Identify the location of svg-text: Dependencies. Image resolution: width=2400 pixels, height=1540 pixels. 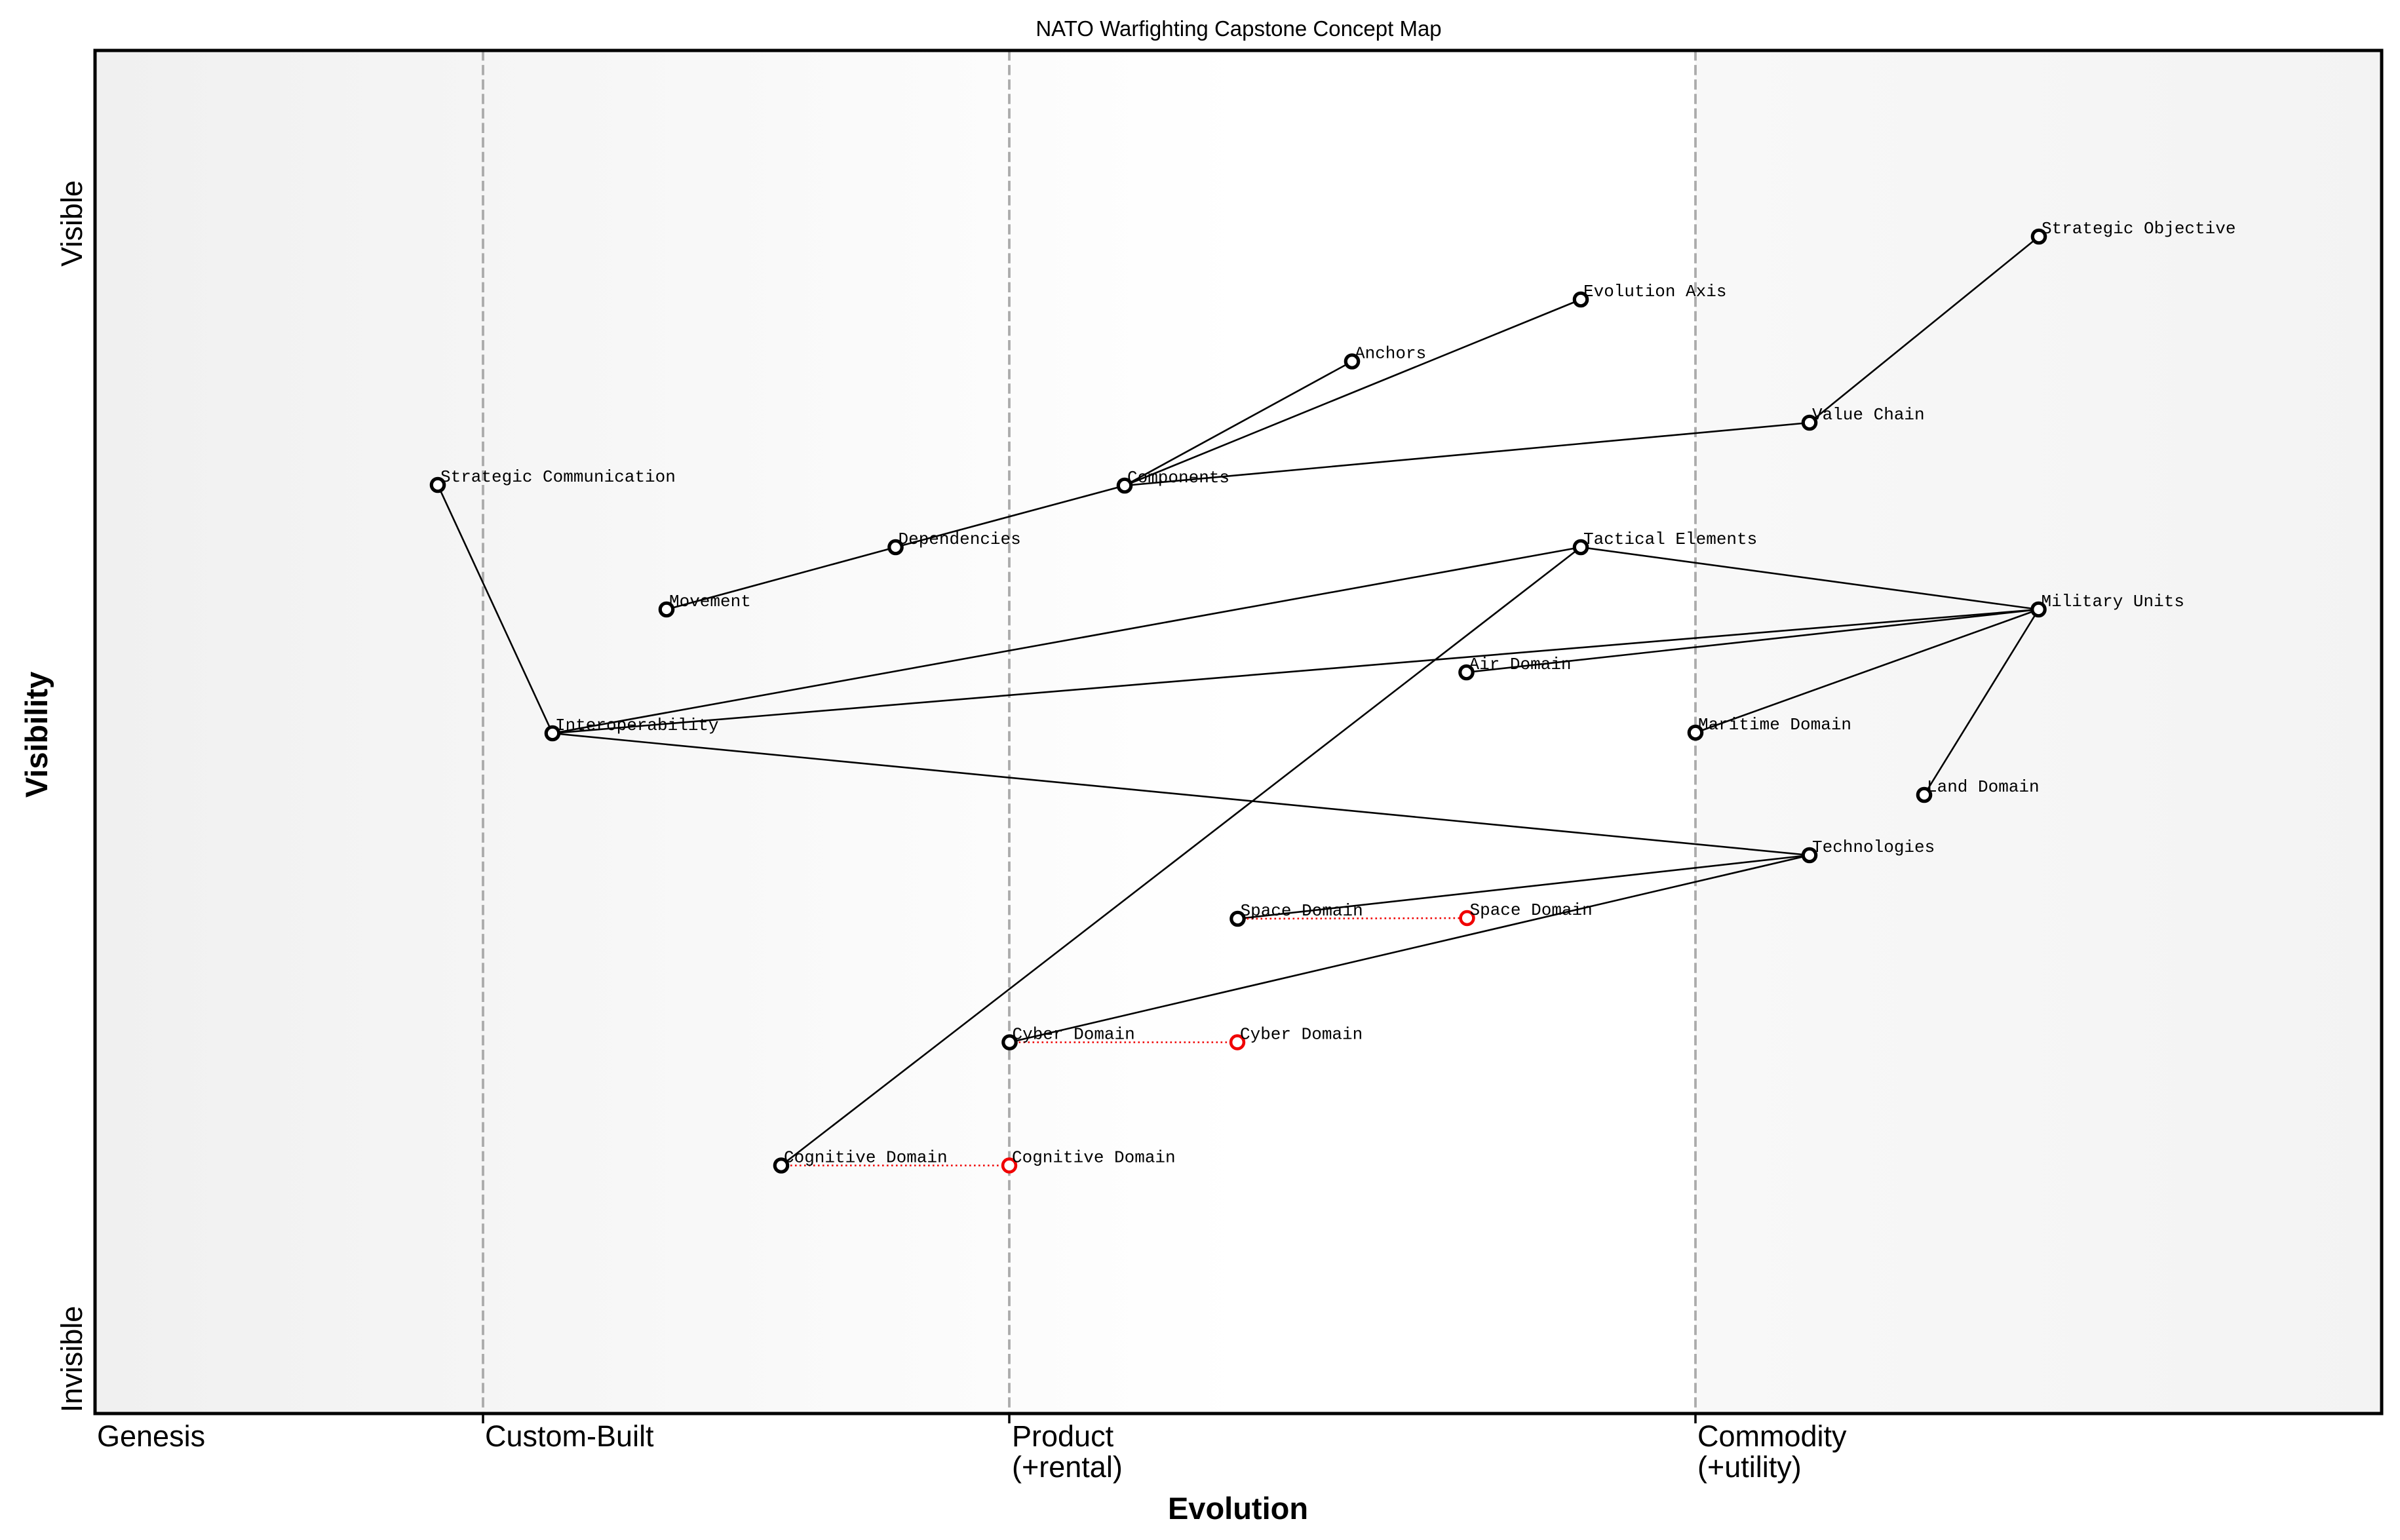
(960, 539).